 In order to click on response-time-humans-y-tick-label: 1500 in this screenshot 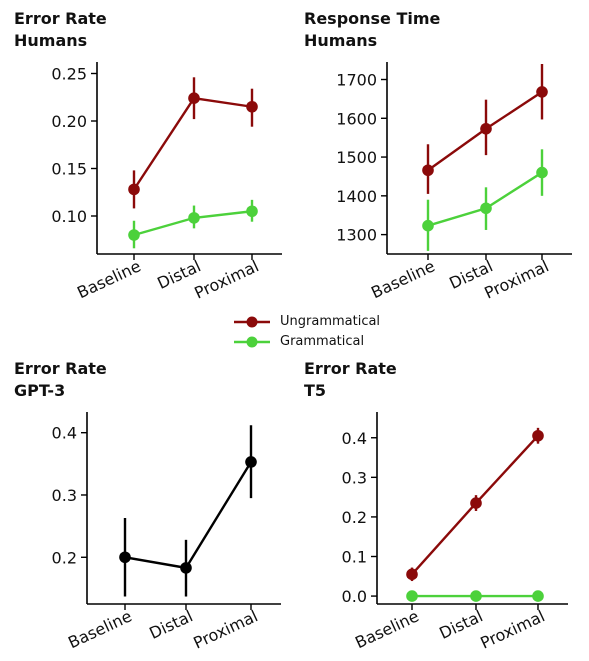, I will do `click(356, 157)`.